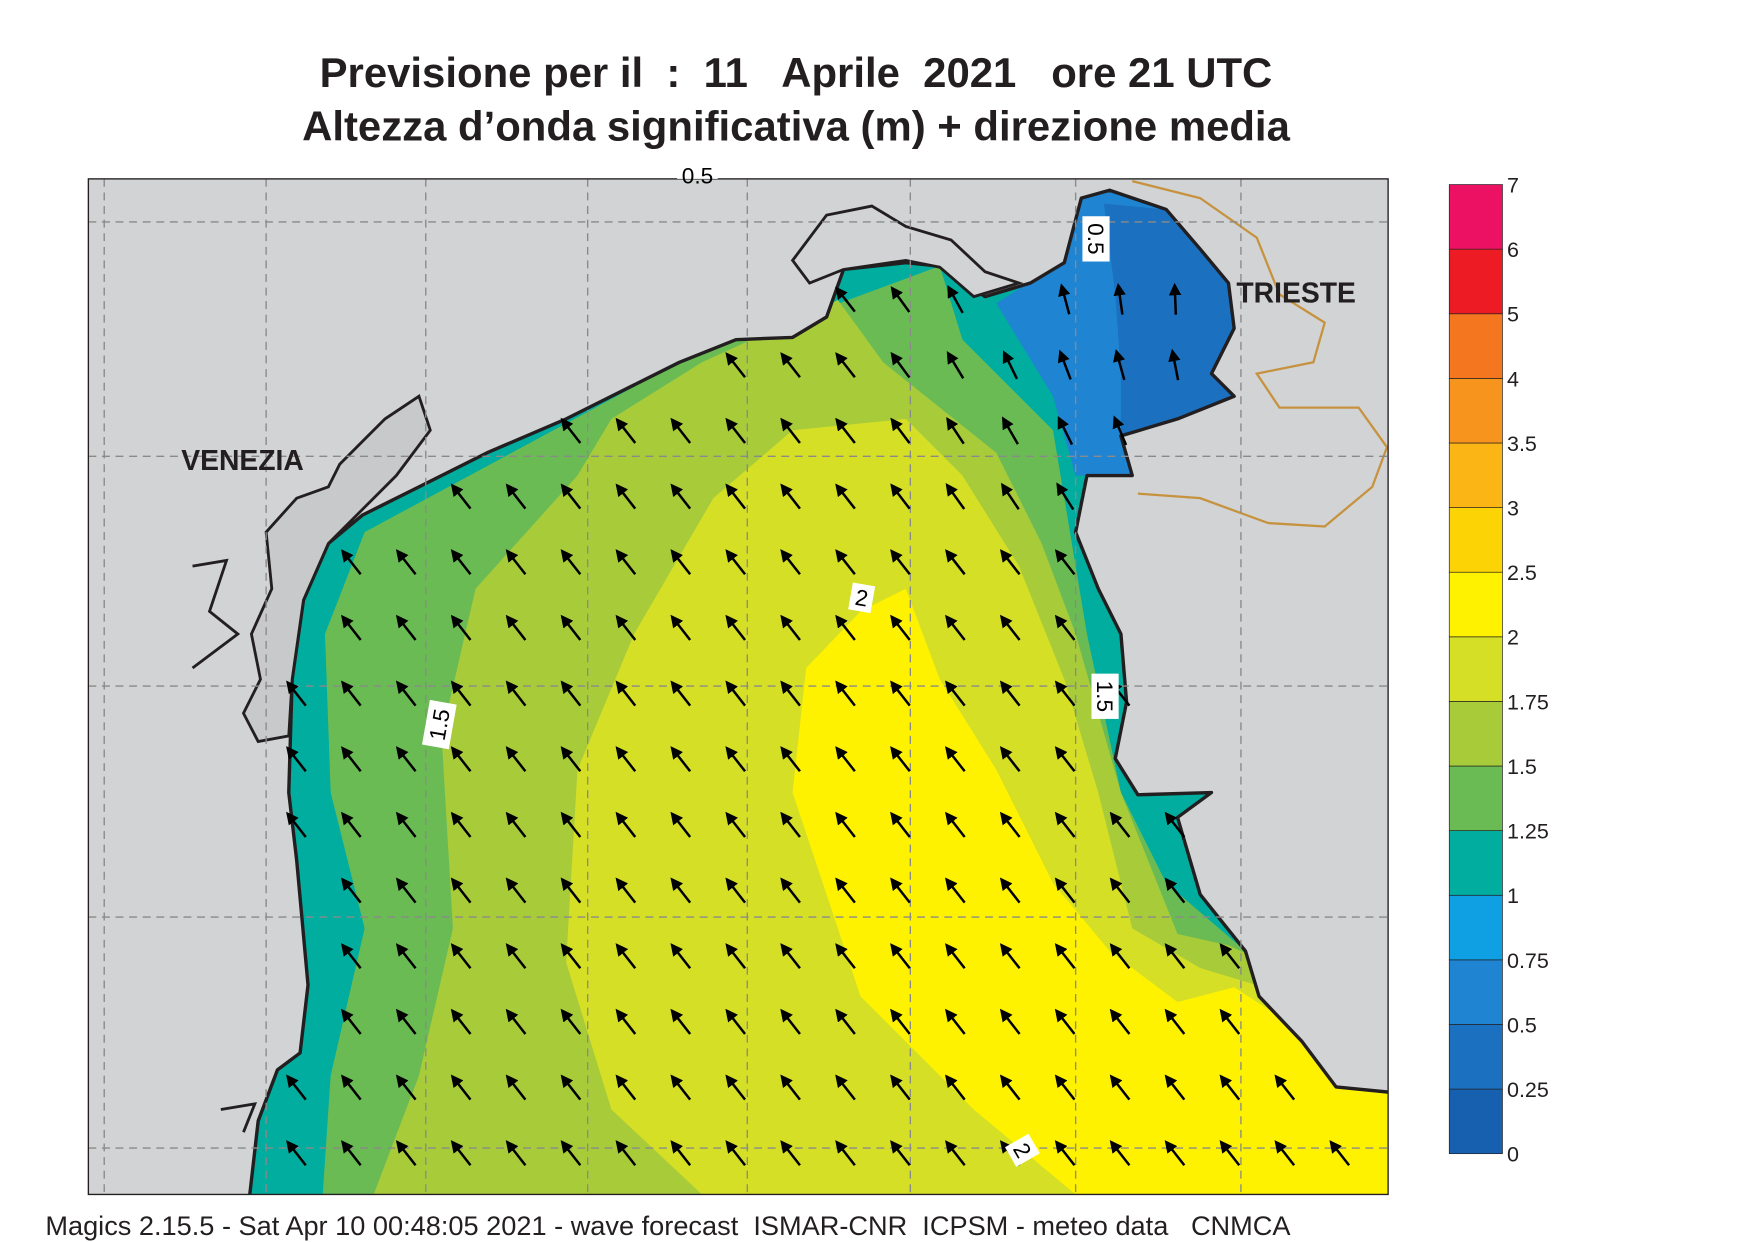  I want to click on colorbar-label: 4, so click(1513, 379).